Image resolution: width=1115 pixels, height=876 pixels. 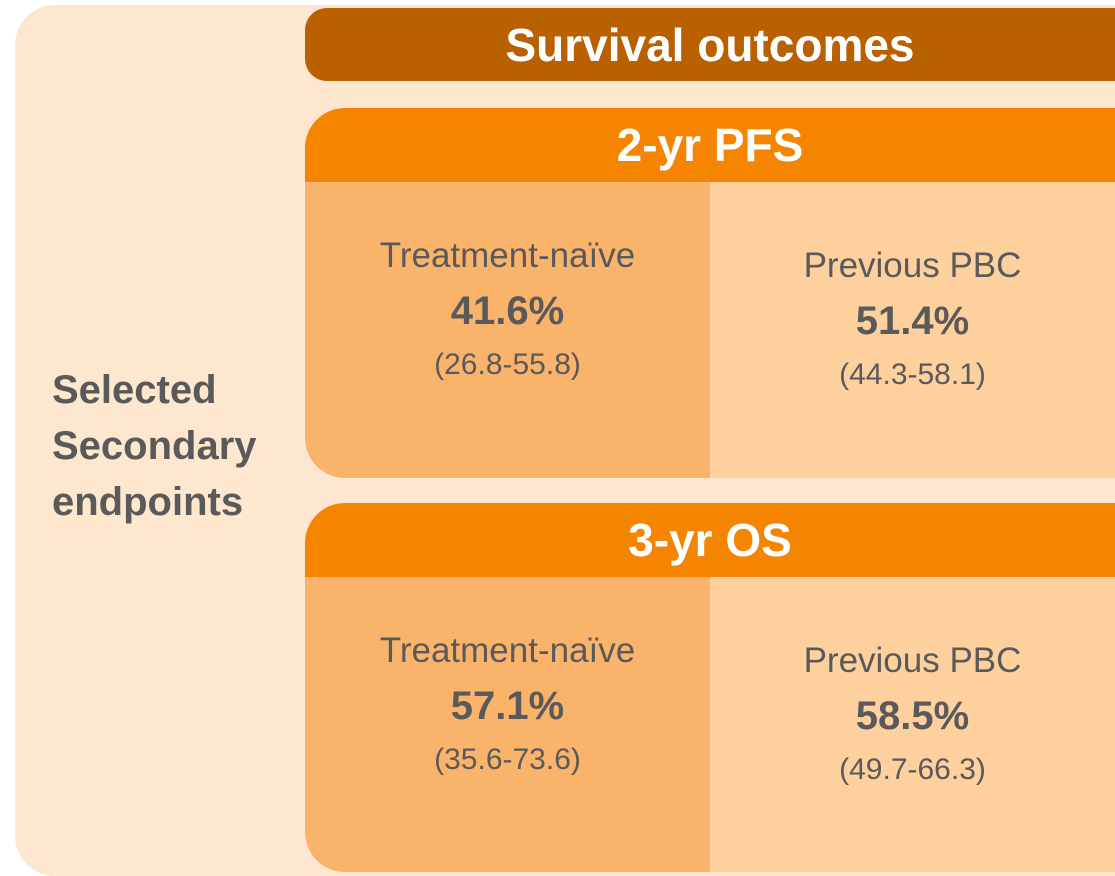 I want to click on group-cell: Treatment-naïve 41.6% (26.8-55.8), so click(x=507, y=330).